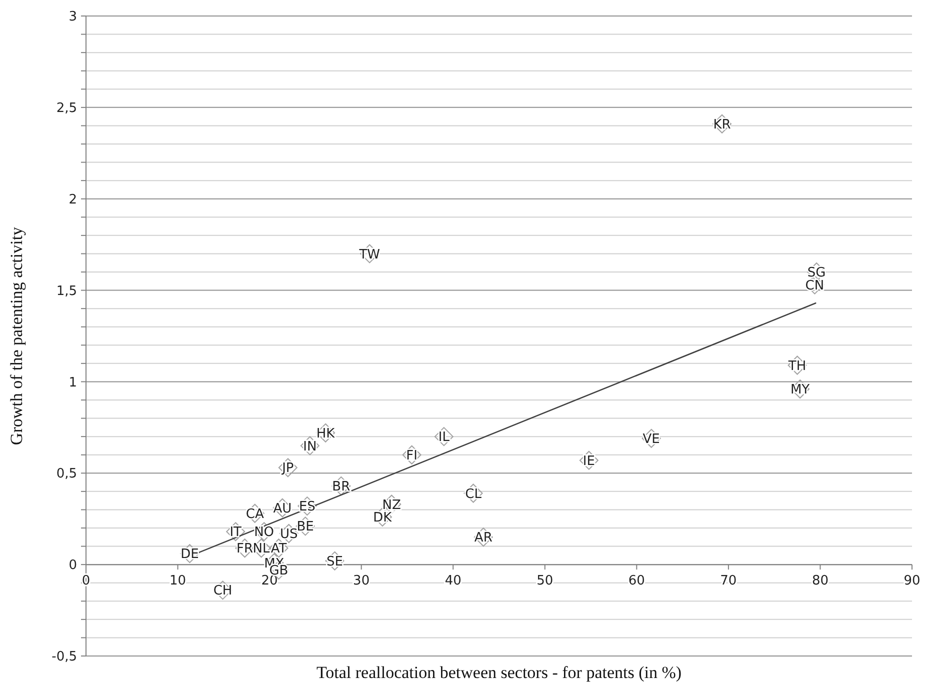  What do you see at coordinates (369, 254) in the screenshot?
I see `annotation: TW` at bounding box center [369, 254].